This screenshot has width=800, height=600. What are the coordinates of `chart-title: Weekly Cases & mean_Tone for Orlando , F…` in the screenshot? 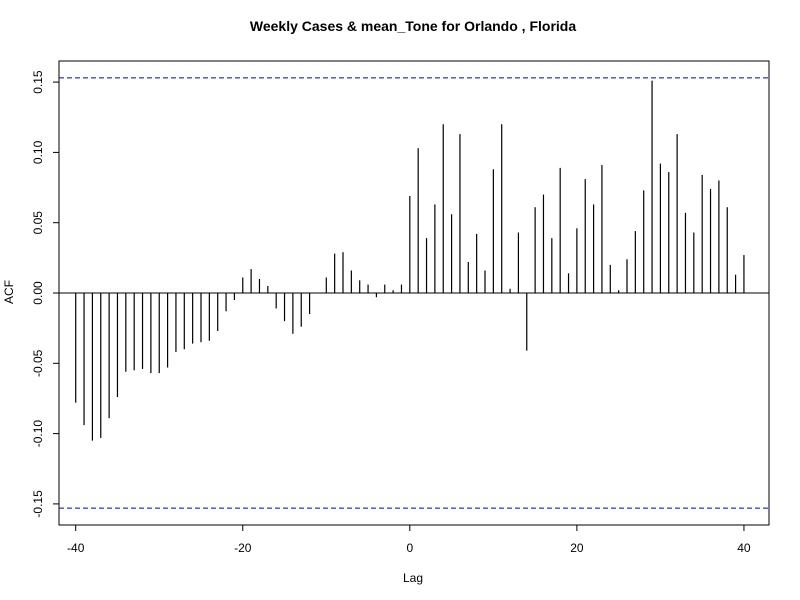 It's located at (413, 26).